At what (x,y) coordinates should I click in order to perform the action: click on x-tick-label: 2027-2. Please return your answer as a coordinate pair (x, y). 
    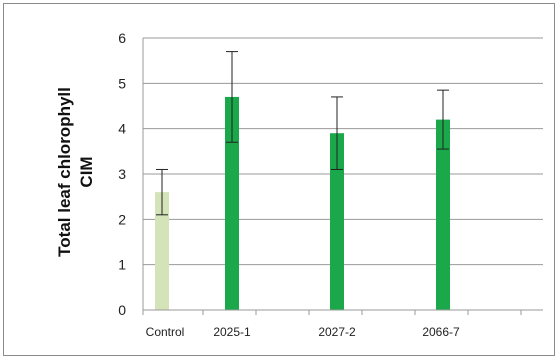
    Looking at the image, I should click on (337, 332).